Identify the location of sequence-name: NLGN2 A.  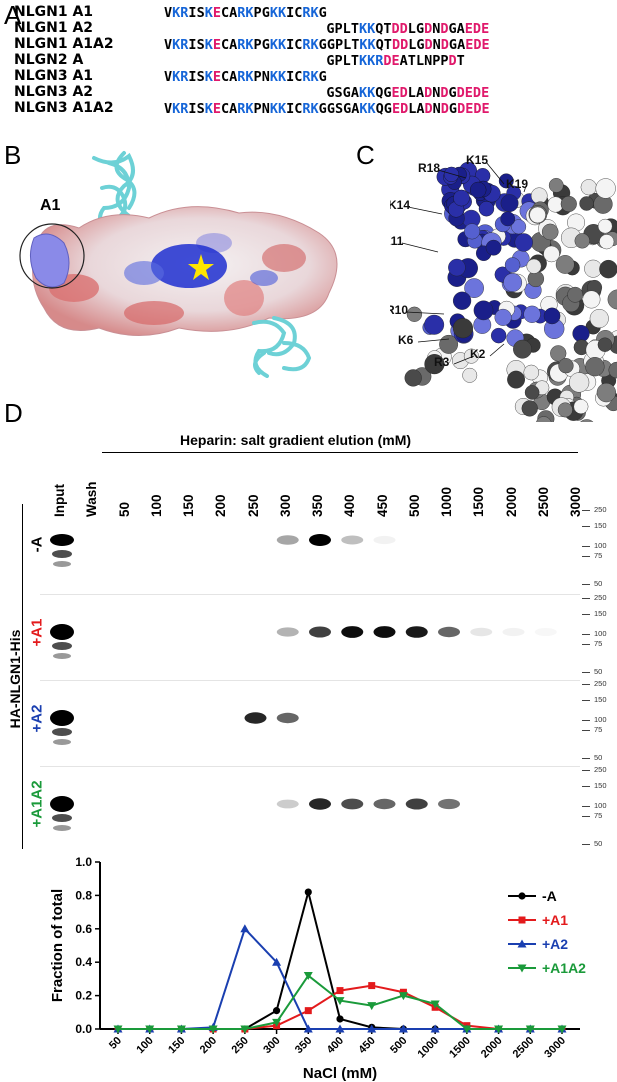
(49, 60).